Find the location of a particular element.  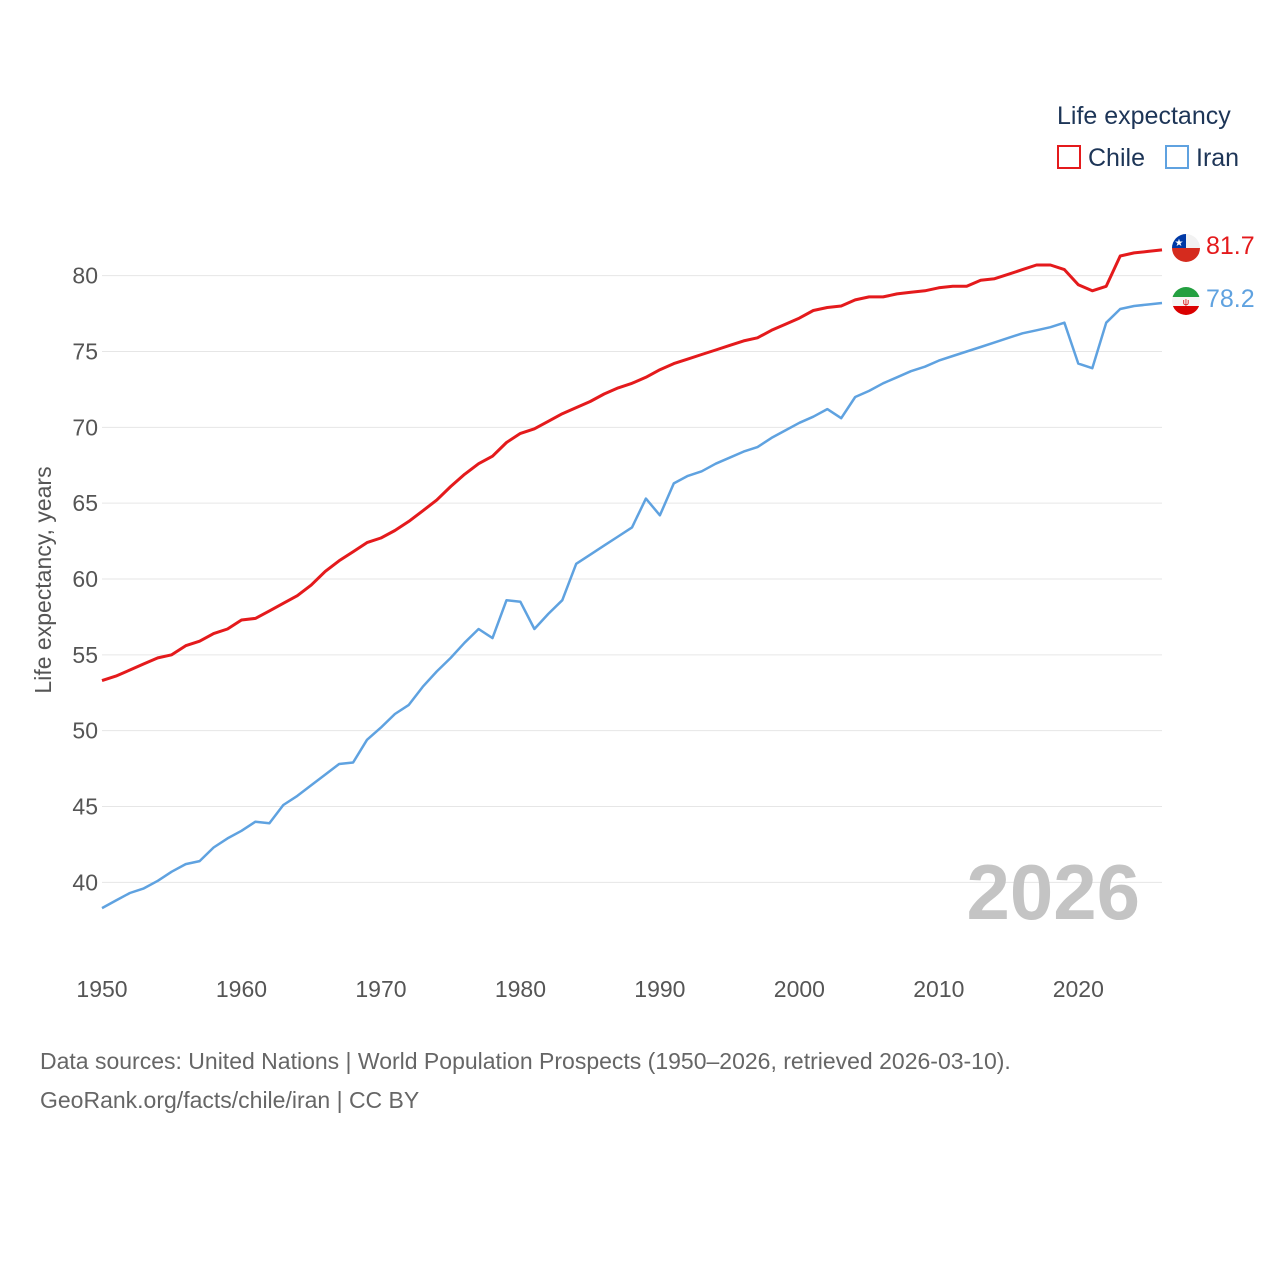

x-tick-label: 2000 is located at coordinates (799, 989).